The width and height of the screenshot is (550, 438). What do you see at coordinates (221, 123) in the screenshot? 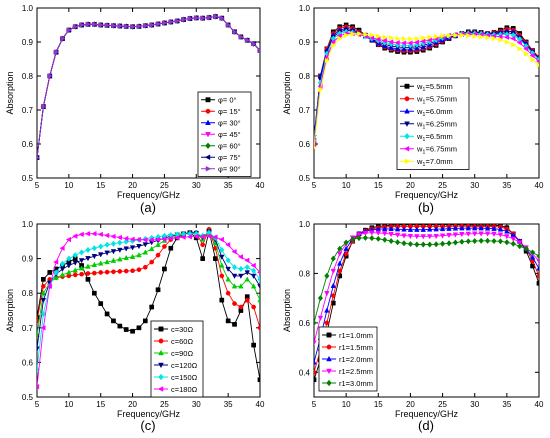
I see `legend-item: φ= 30°` at bounding box center [221, 123].